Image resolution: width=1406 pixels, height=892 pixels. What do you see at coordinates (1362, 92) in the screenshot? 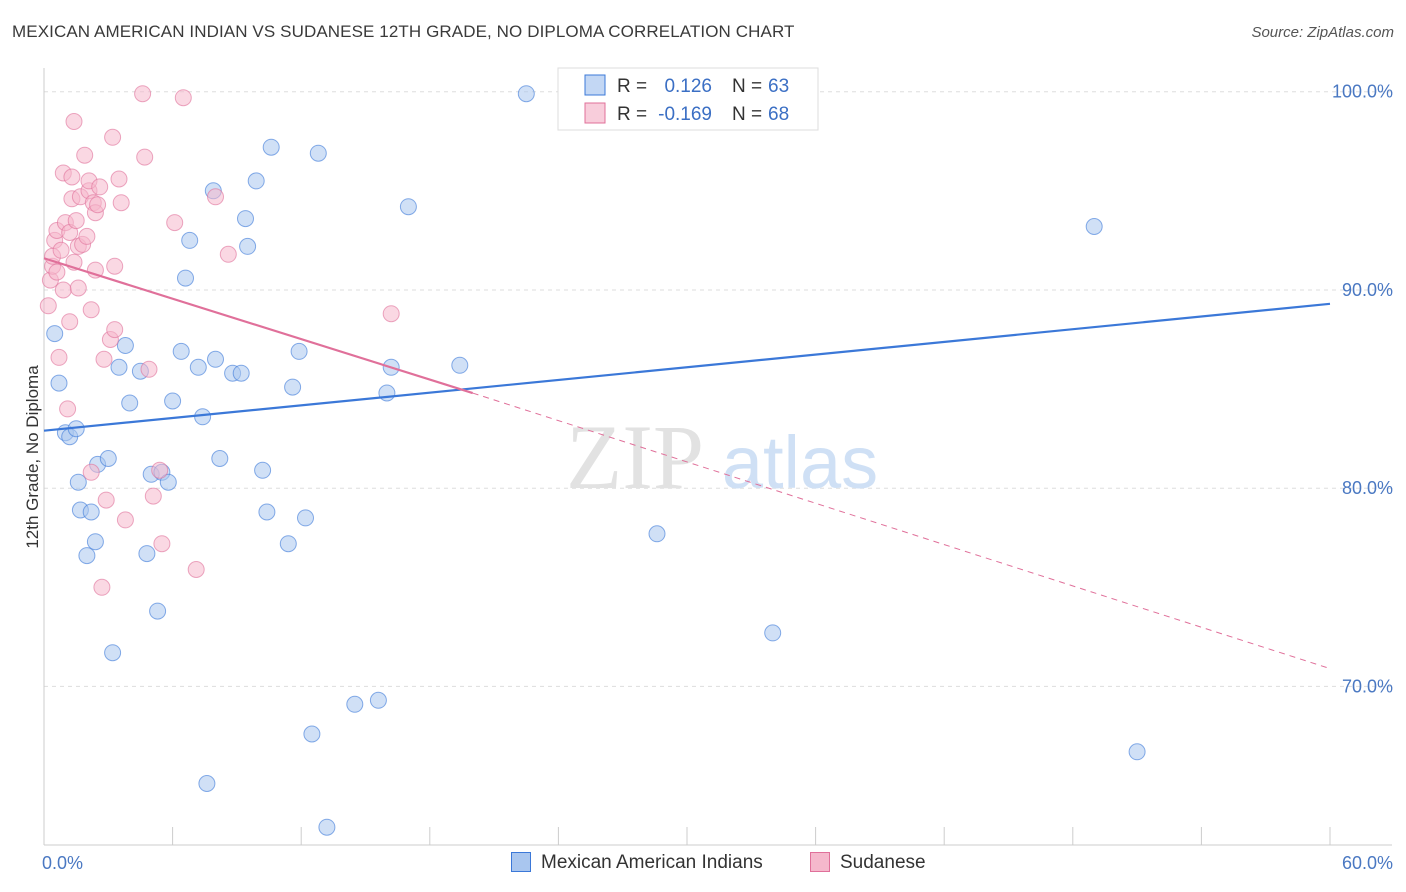
I see `y-tick-label-3: 100.0%` at bounding box center [1362, 92].